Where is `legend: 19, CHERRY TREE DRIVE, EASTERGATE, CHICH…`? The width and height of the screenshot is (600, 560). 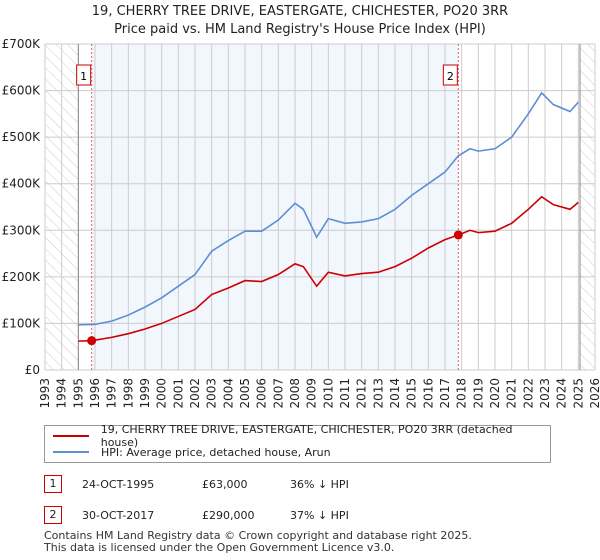
legend: 19, CHERRY TREE DRIVE, EASTERGATE, CHICH… is located at coordinates (297, 443).